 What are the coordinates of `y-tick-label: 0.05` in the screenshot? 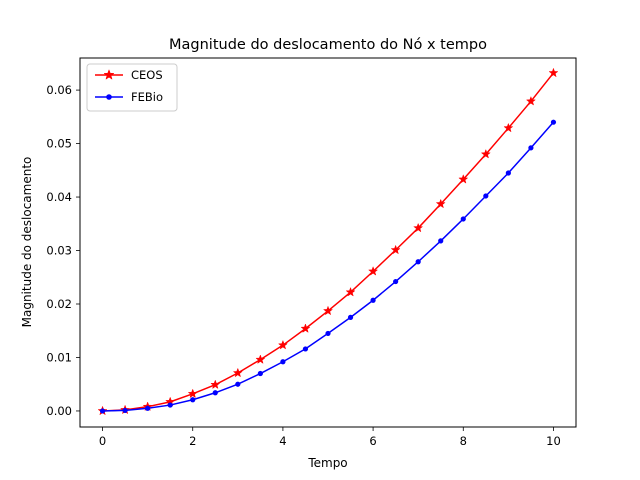 It's located at (59, 144).